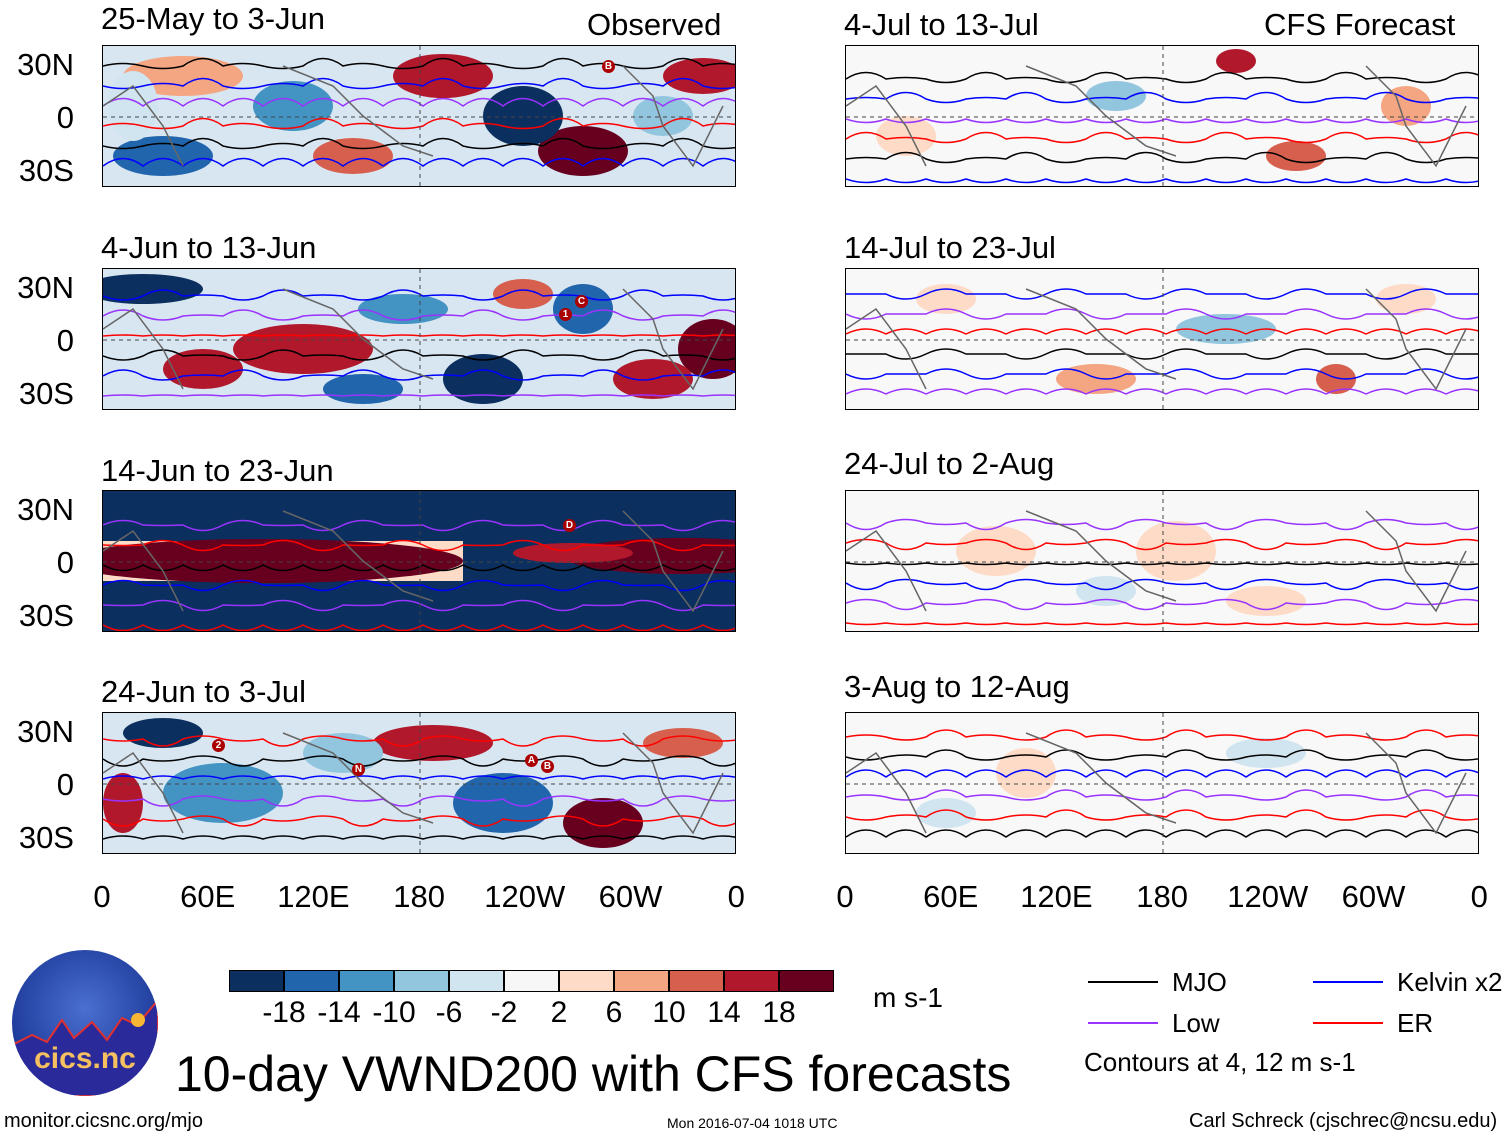  What do you see at coordinates (531, 760) in the screenshot?
I see `storm-marker: A` at bounding box center [531, 760].